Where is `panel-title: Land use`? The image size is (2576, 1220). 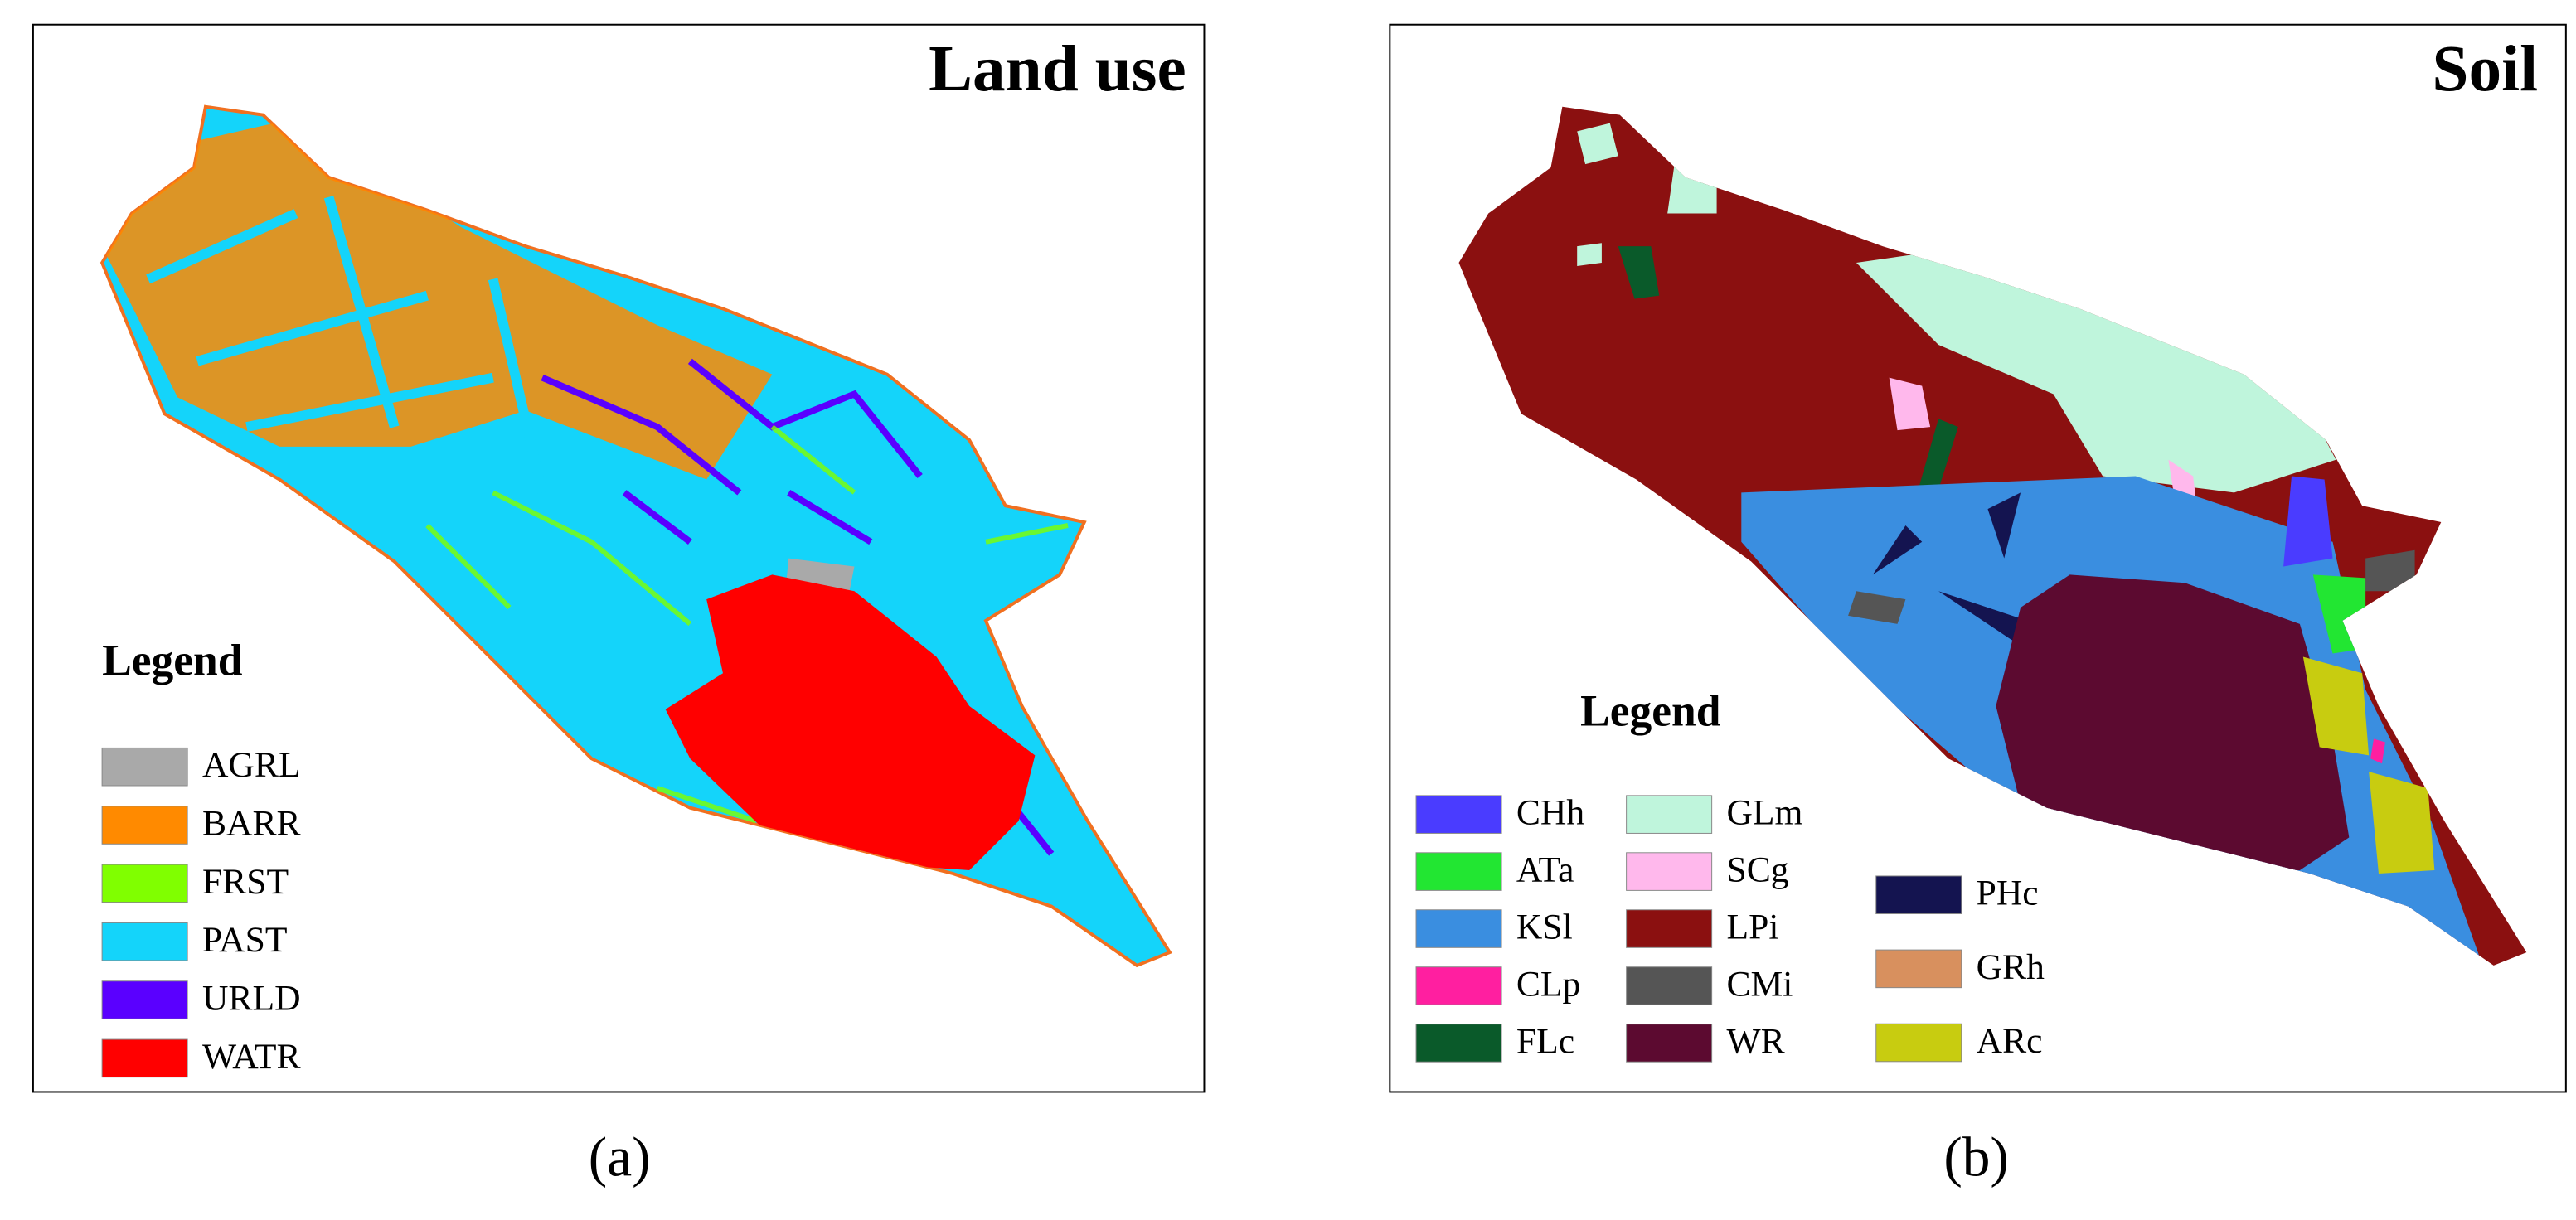
panel-title: Land use is located at coordinates (1057, 68).